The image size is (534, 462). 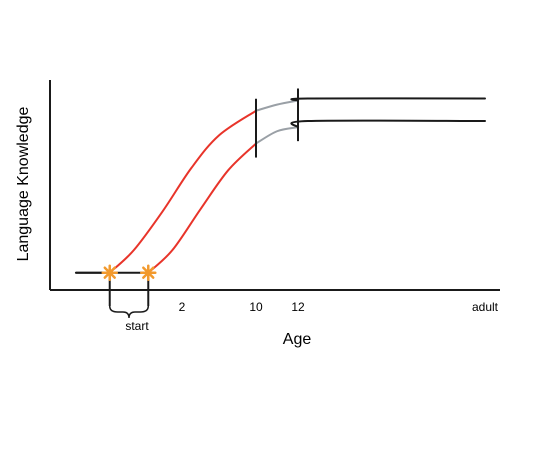 What do you see at coordinates (256, 307) in the screenshot?
I see `x-tick-label: 10` at bounding box center [256, 307].